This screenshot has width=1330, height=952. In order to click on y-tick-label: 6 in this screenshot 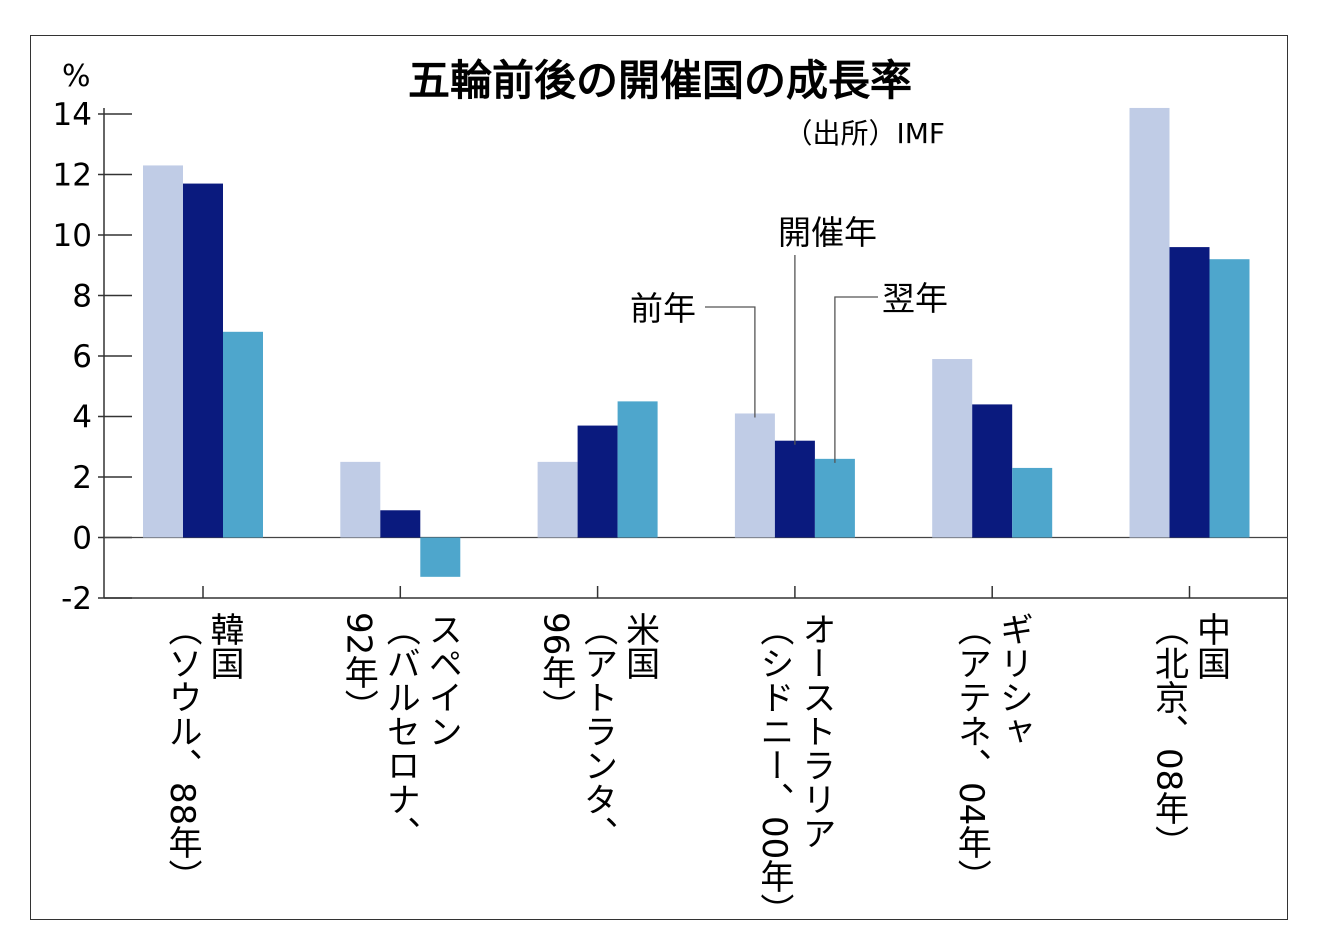, I will do `click(82, 357)`.